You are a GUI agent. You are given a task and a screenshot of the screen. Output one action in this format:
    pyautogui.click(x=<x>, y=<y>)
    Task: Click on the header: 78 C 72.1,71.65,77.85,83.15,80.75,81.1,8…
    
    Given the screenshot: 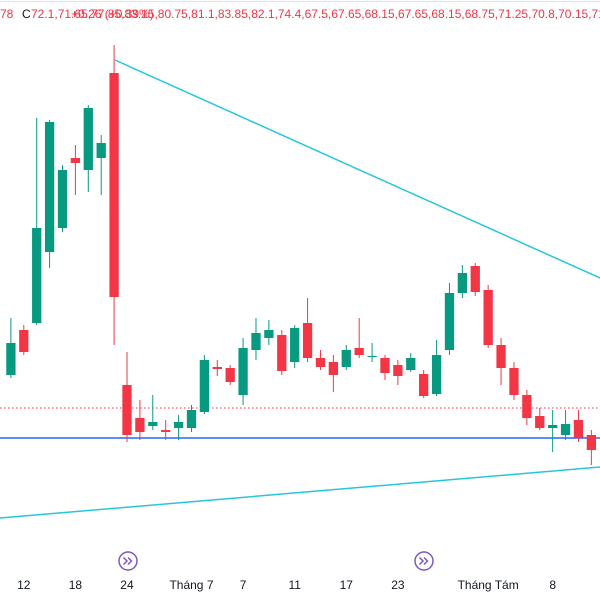 What is the action you would take?
    pyautogui.click(x=300, y=14)
    